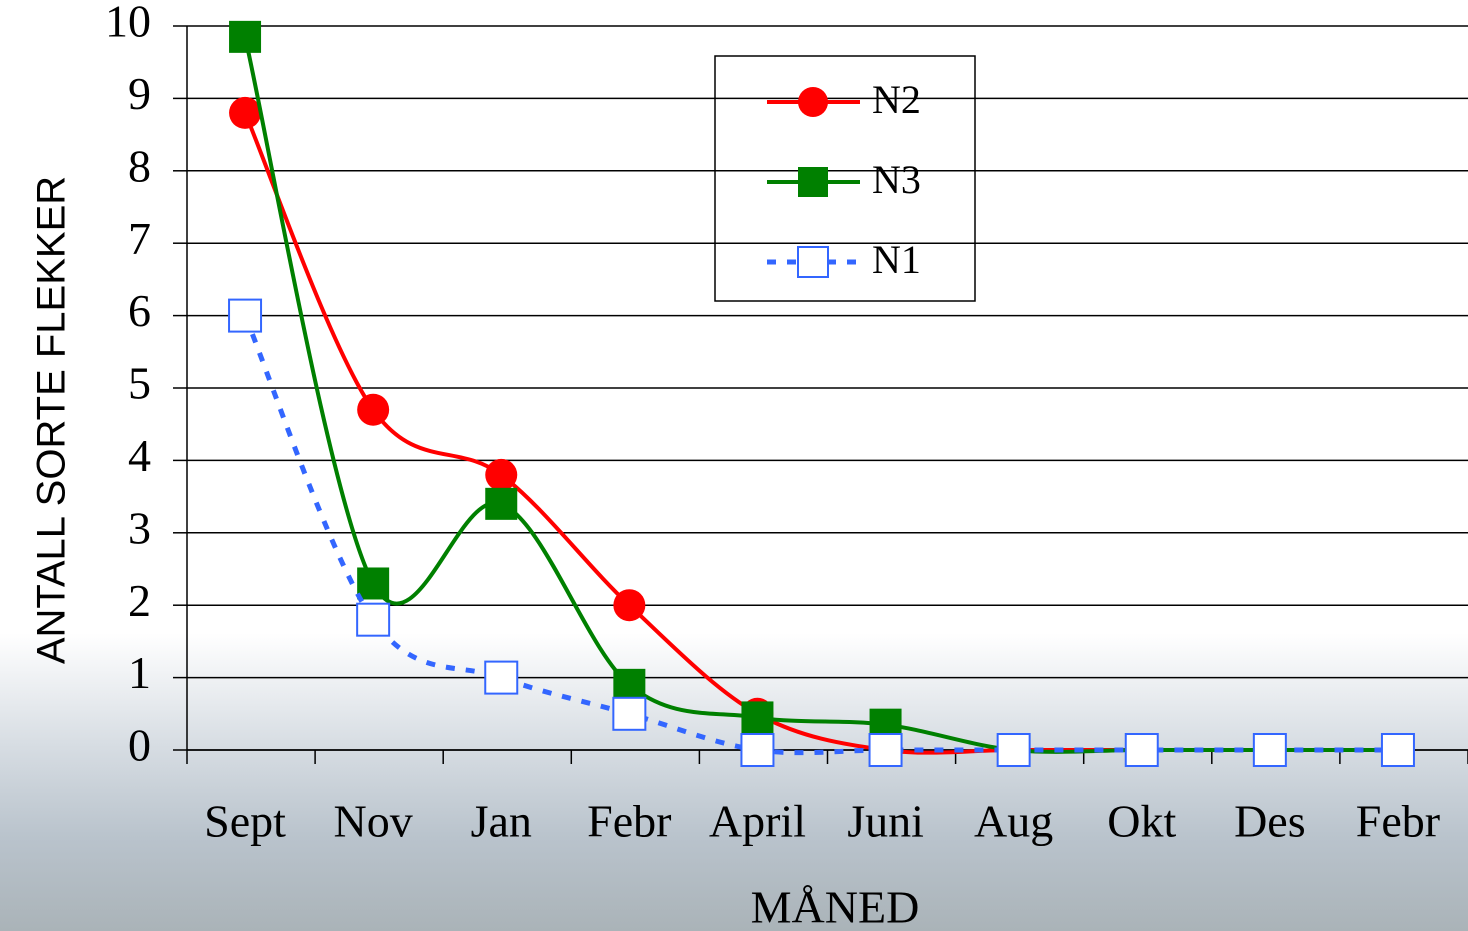 This screenshot has height=931, width=1468. I want to click on x-tick-label: Sept, so click(245, 821).